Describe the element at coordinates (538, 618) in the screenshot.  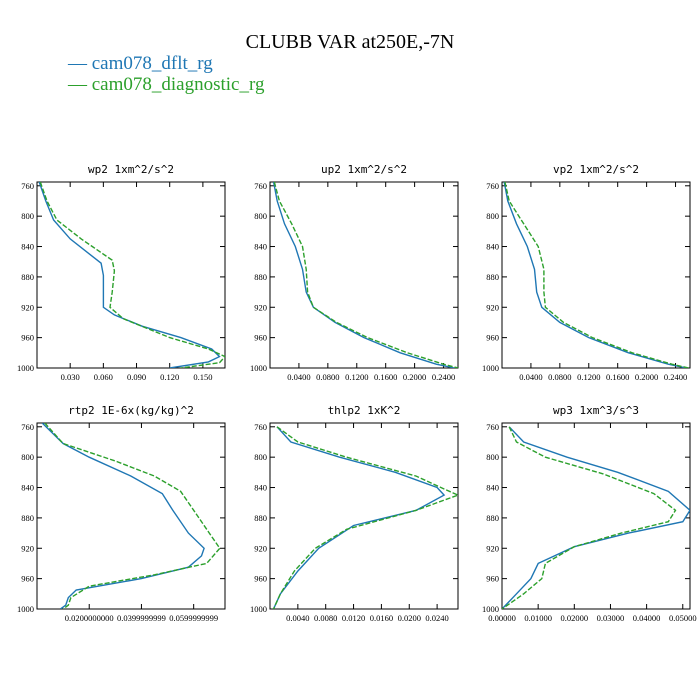
I see `x-tick-label: 0.01000` at that location.